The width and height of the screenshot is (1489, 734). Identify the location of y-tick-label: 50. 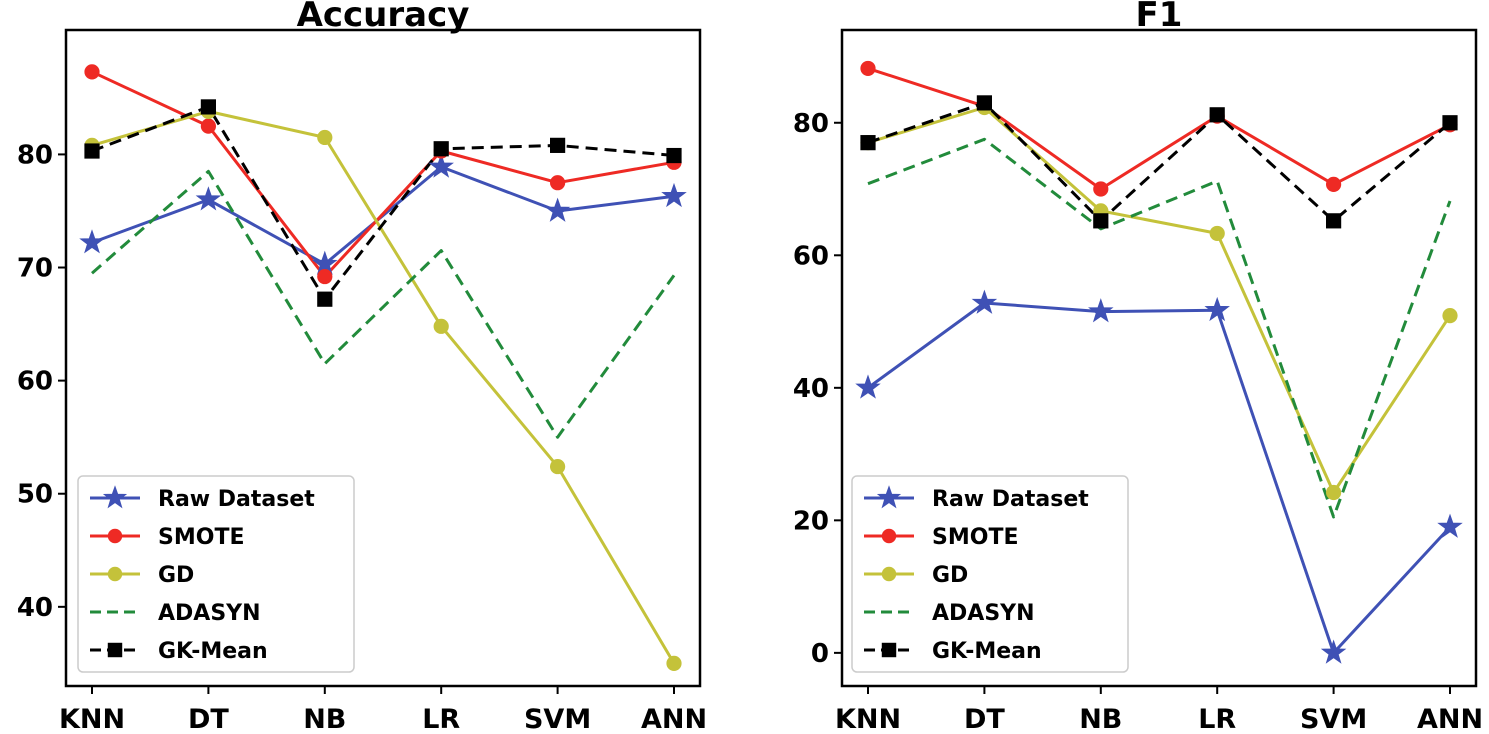
(35, 495).